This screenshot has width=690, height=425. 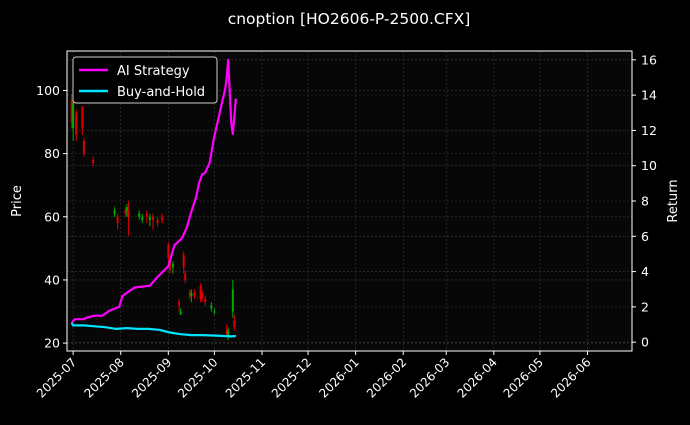 I want to click on y-right-tick-label: 10, so click(x=649, y=165).